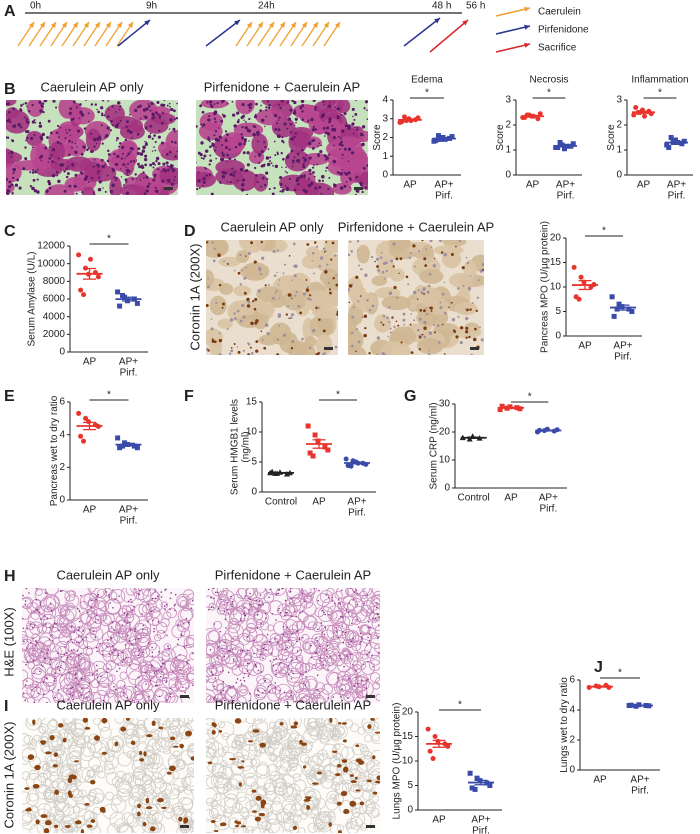  What do you see at coordinates (439, 820) in the screenshot?
I see `x-tick-label: AP` at bounding box center [439, 820].